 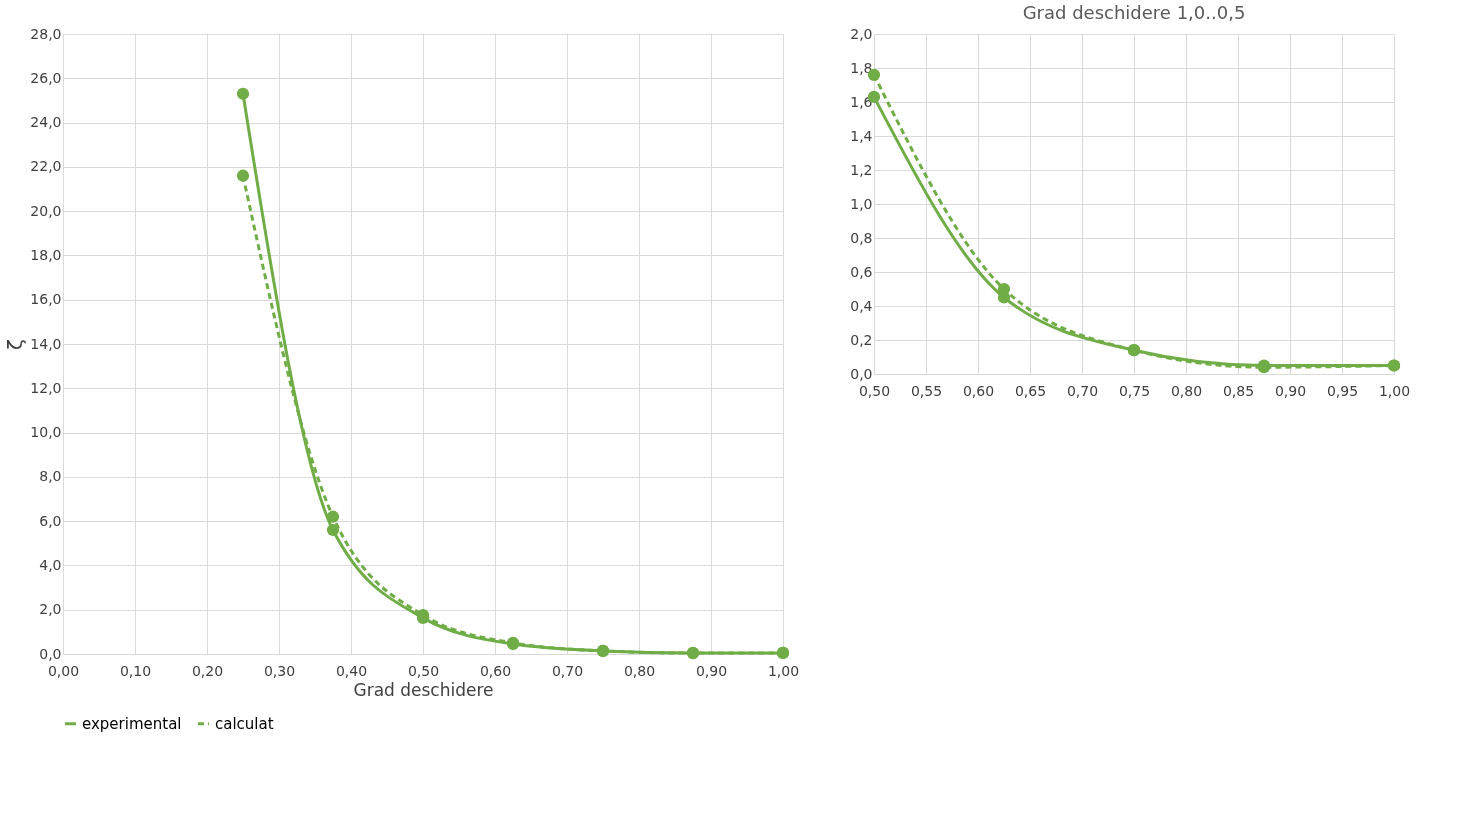 What do you see at coordinates (50, 520) in the screenshot?
I see `y-tick-label: 6,0` at bounding box center [50, 520].